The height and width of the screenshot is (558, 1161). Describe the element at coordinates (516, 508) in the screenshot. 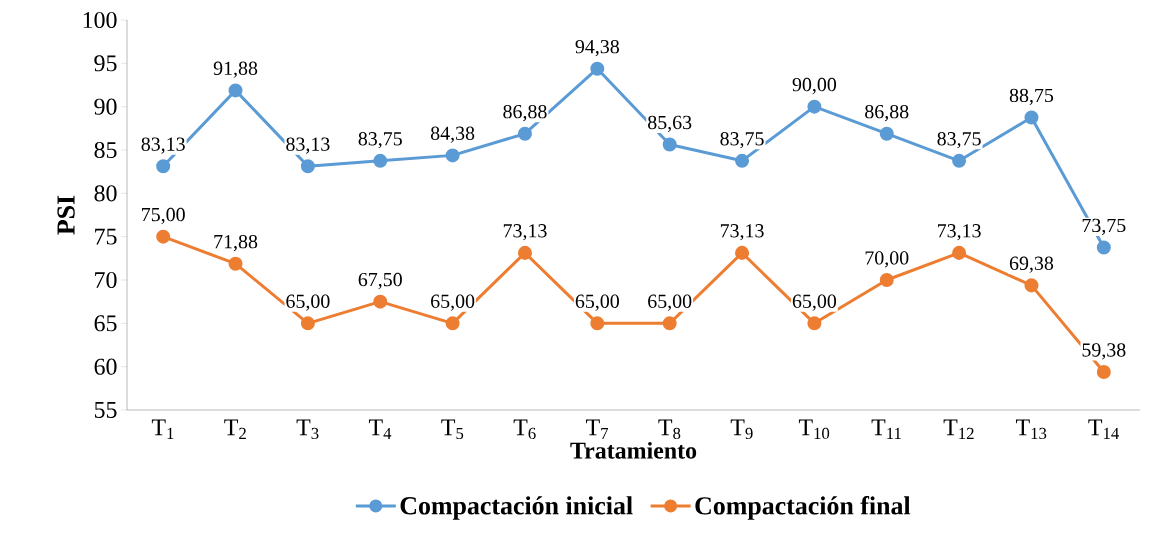

I see `legend-label: Compactación inicial` at that location.